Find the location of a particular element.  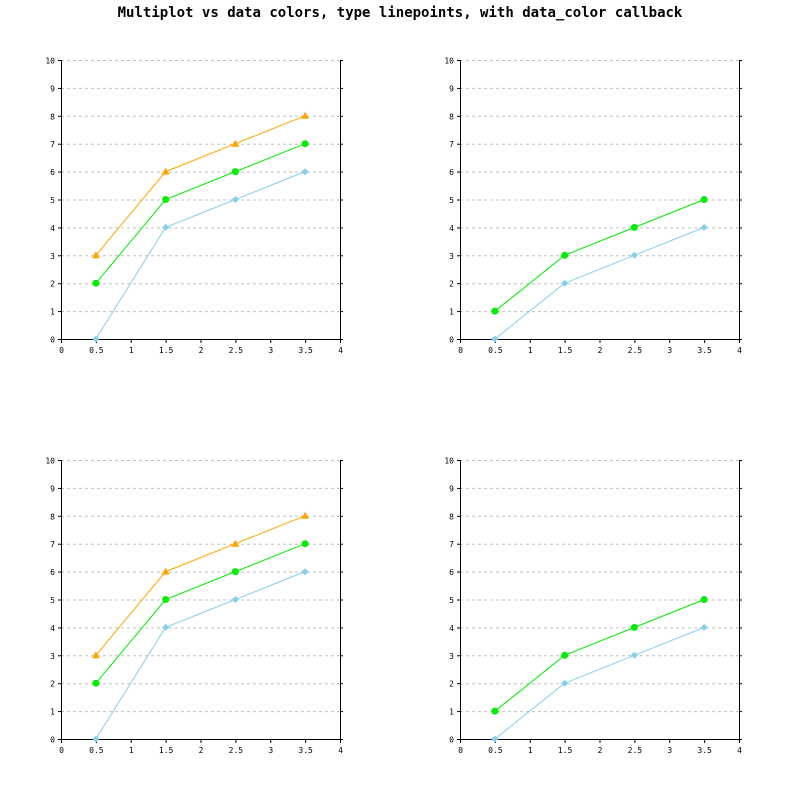

chart-1: 0 1 2 3 4 5 6 7 8 9 10 0 0.5 1 1.5 2 2.5 3 3.5 4 is located at coordinates (194, 206).